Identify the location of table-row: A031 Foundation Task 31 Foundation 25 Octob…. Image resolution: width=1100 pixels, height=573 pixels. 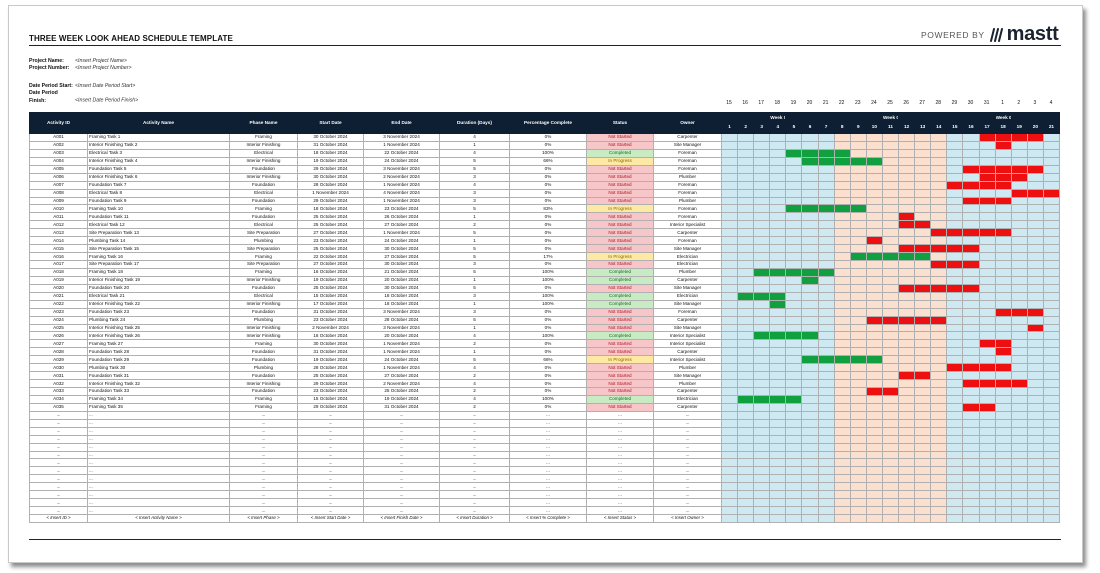
(545, 376).